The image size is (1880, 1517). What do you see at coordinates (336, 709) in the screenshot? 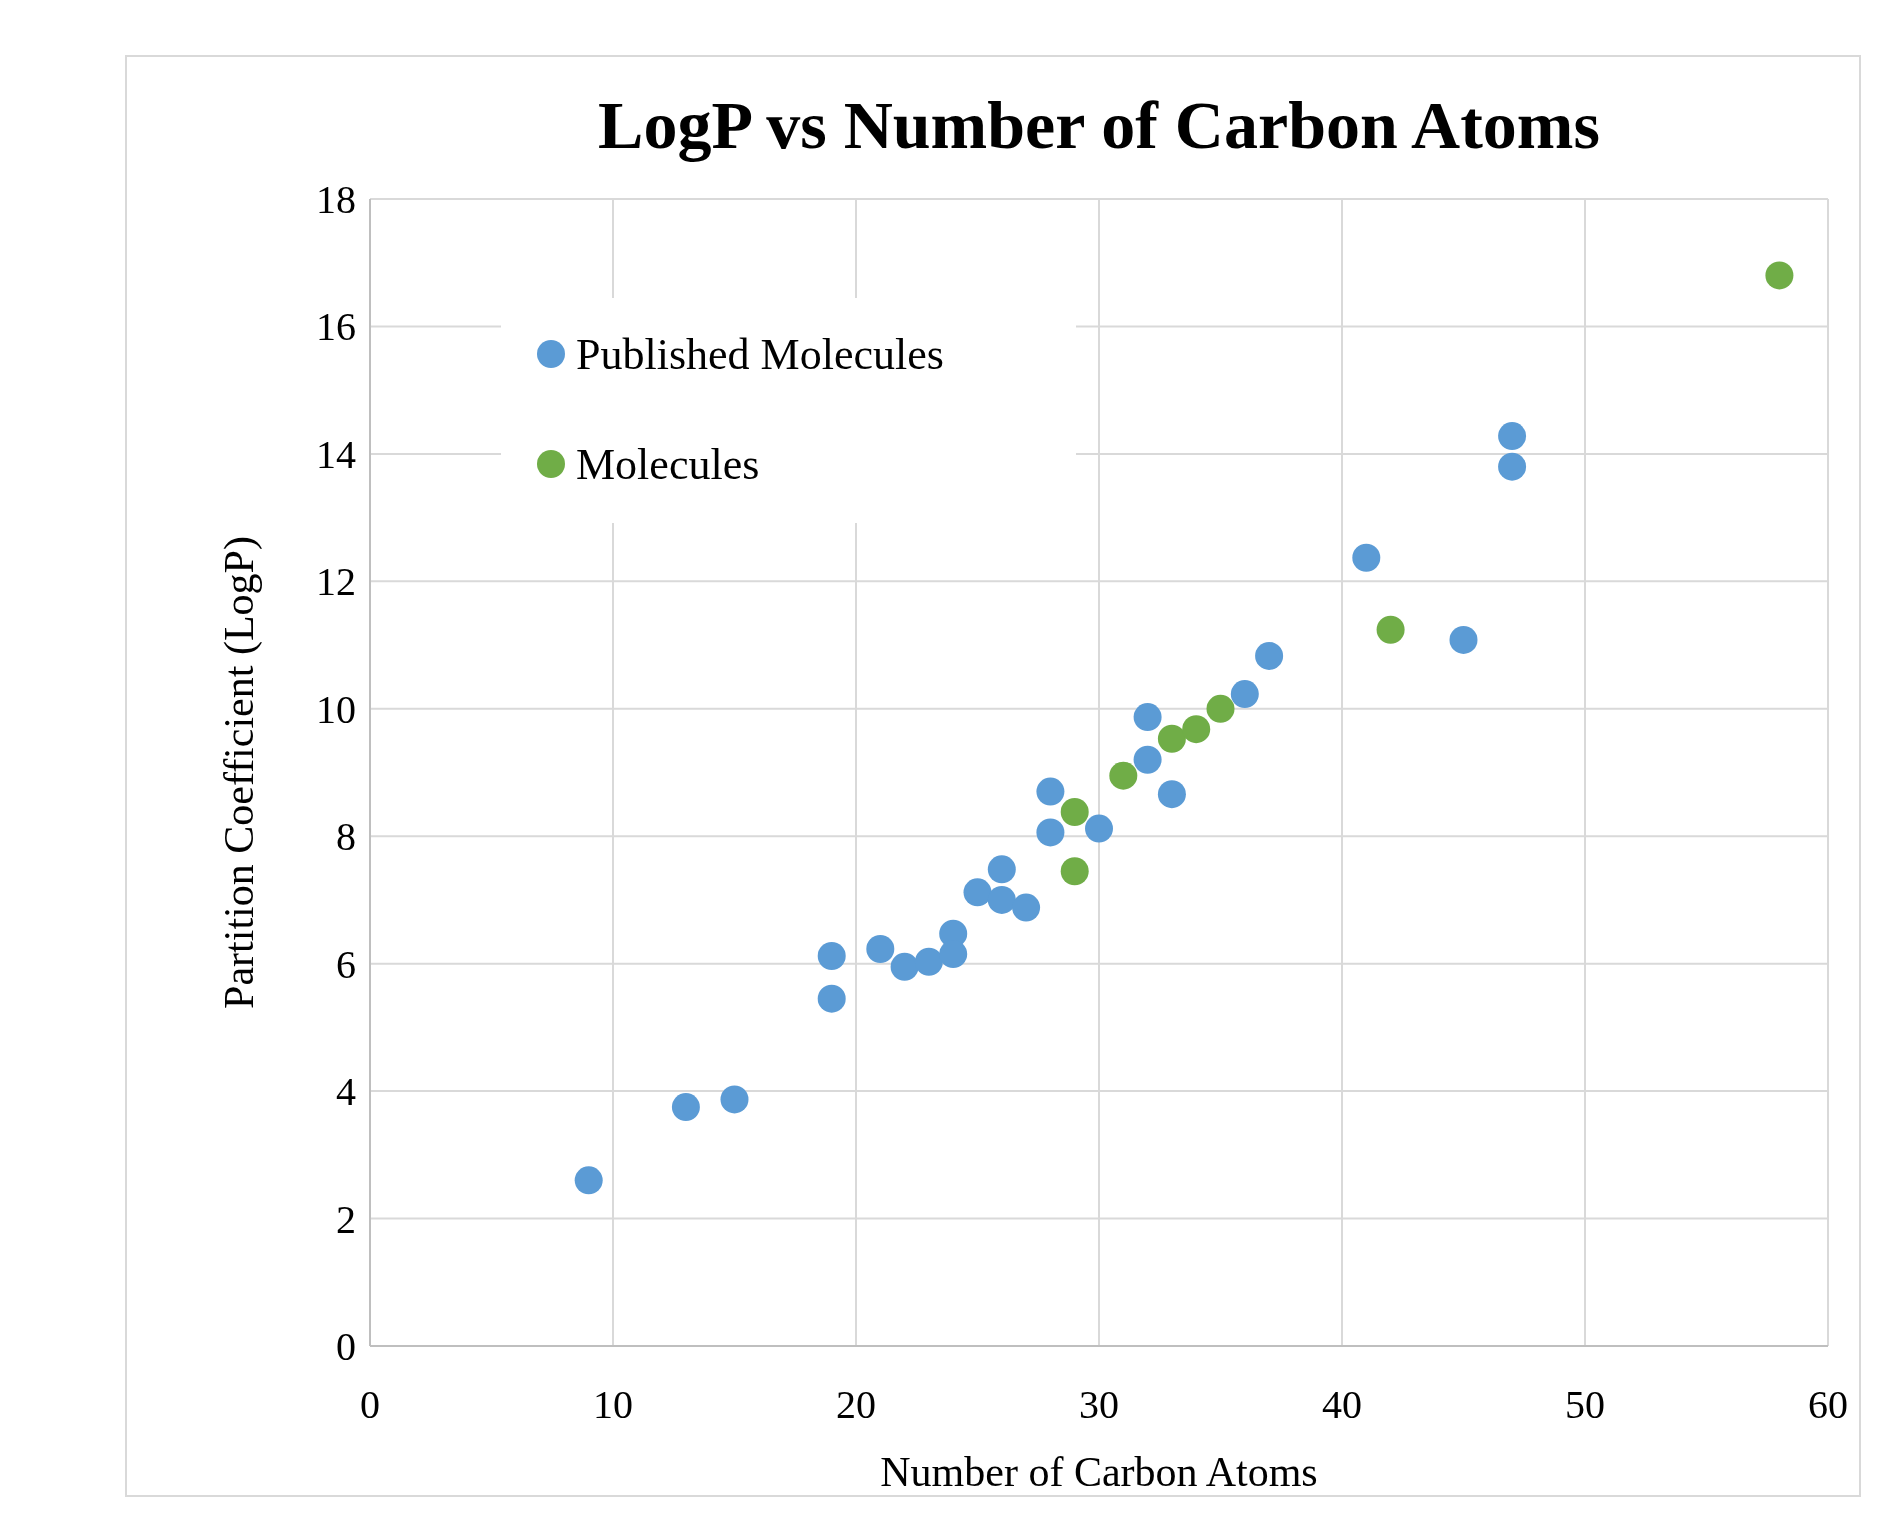
I see `y-tick-label: 10` at bounding box center [336, 709].